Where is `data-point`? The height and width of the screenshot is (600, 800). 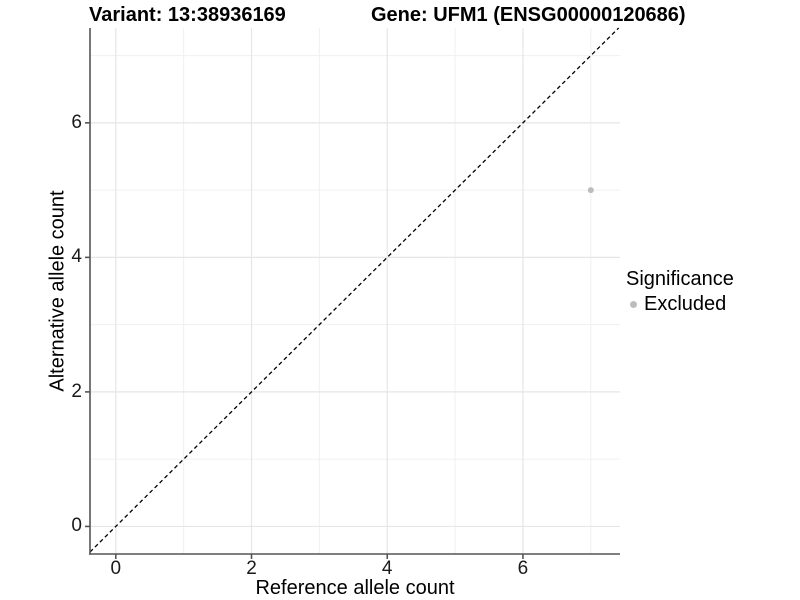
data-point is located at coordinates (590, 190).